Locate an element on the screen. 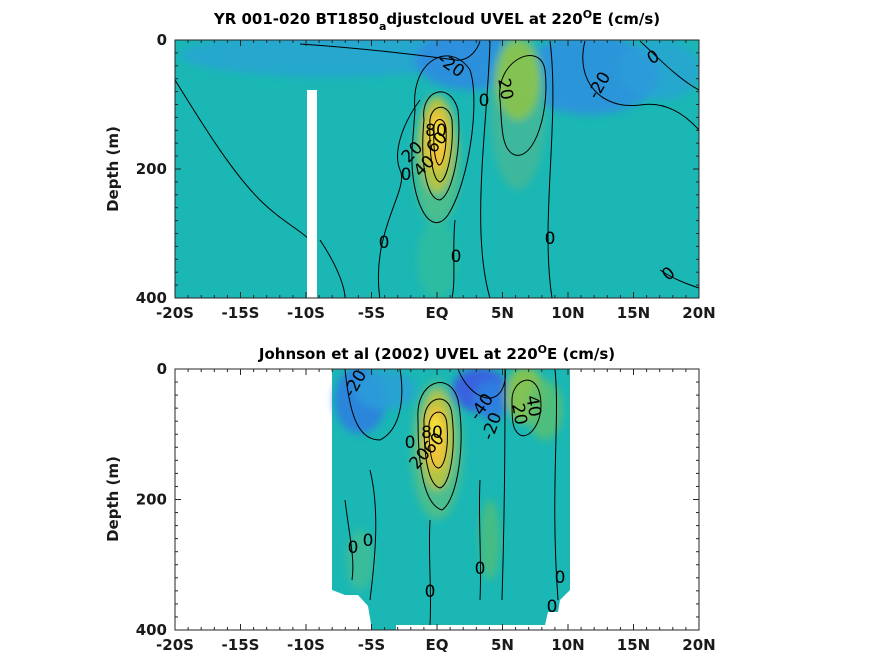 Image resolution: width=875 pixels, height=656 pixels. panel-2-contours is located at coordinates (451, 497).